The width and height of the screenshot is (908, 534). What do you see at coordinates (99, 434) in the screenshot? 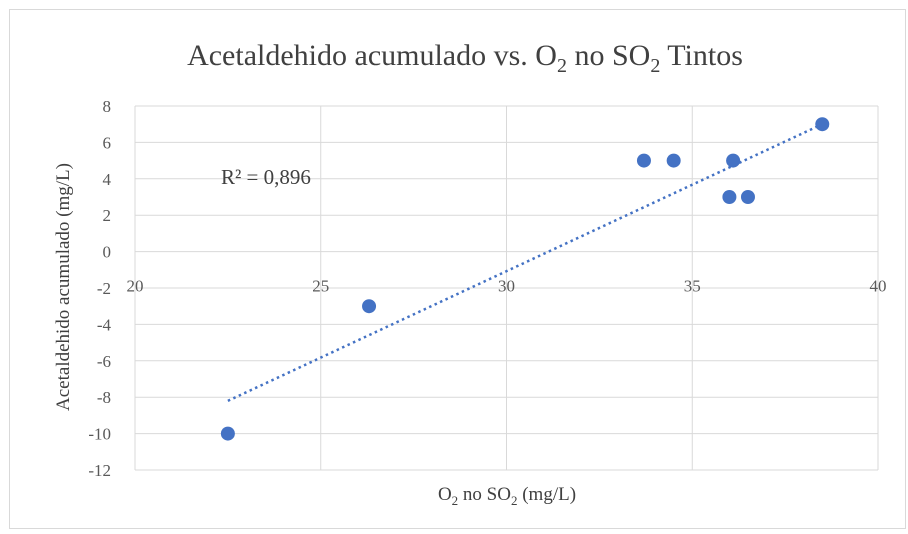
I see `y-tick-label-9: -10` at bounding box center [99, 434].